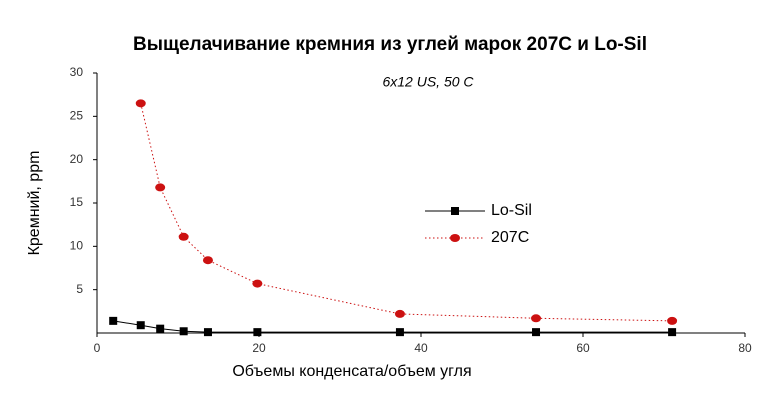 The height and width of the screenshot is (400, 777). I want to click on x-axis-label: Объемы конденсата/объем угля, so click(351, 371).